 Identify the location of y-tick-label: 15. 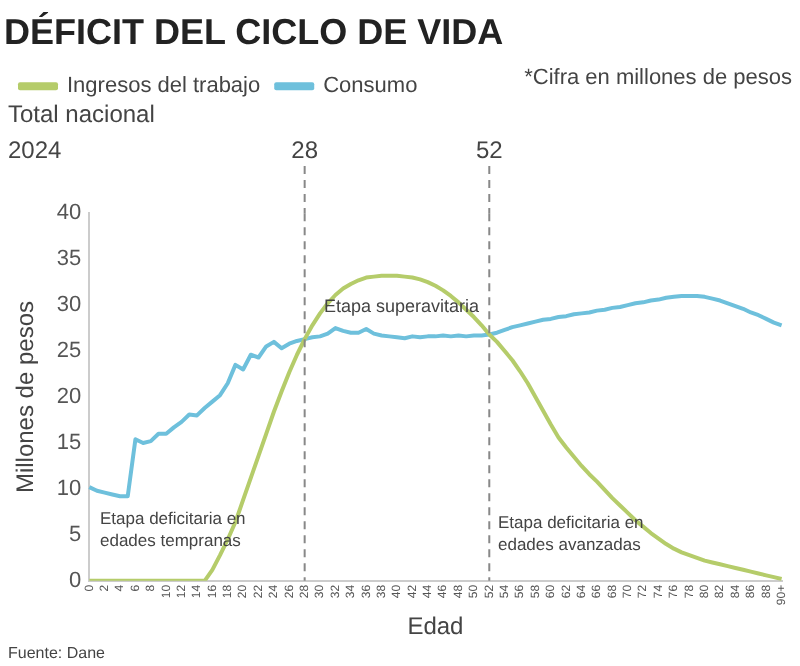
(69, 443).